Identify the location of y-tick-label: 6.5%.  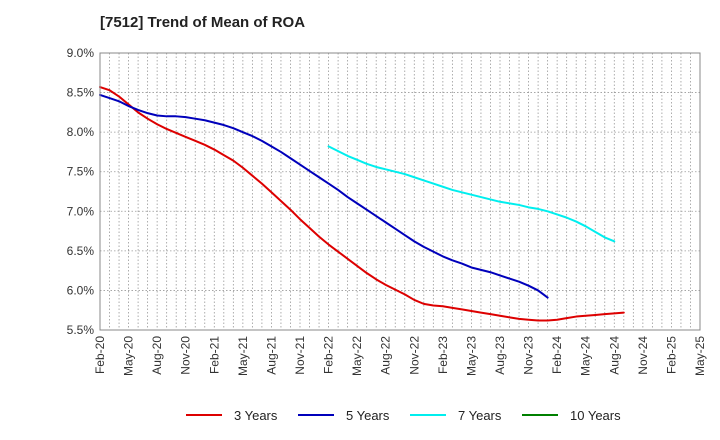
(81, 251).